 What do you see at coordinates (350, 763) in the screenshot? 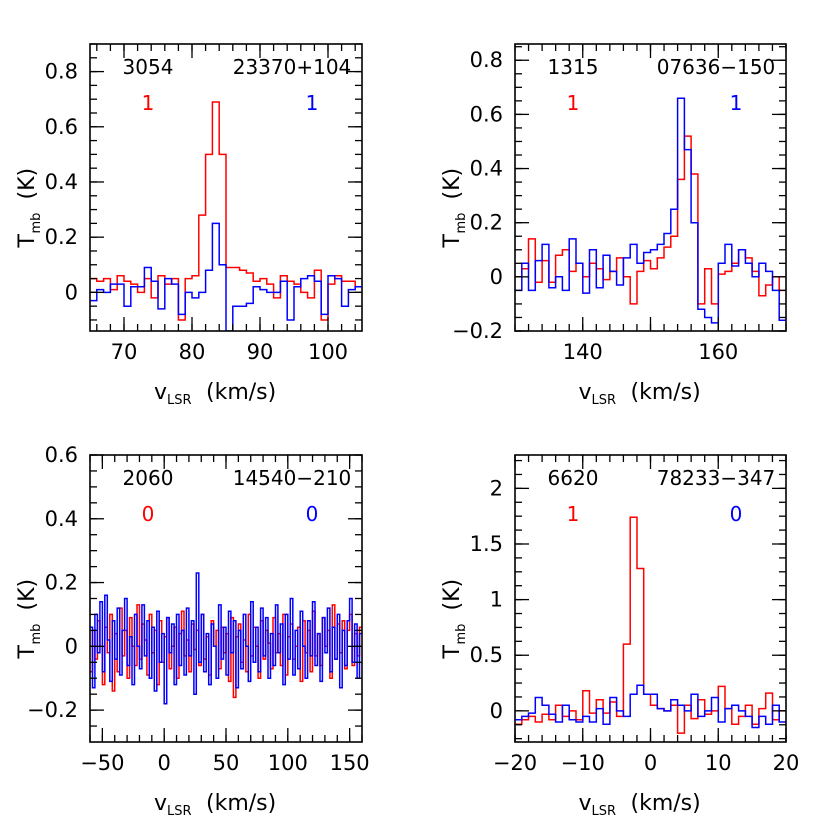
I see `x-tick-label: 150` at bounding box center [350, 763].